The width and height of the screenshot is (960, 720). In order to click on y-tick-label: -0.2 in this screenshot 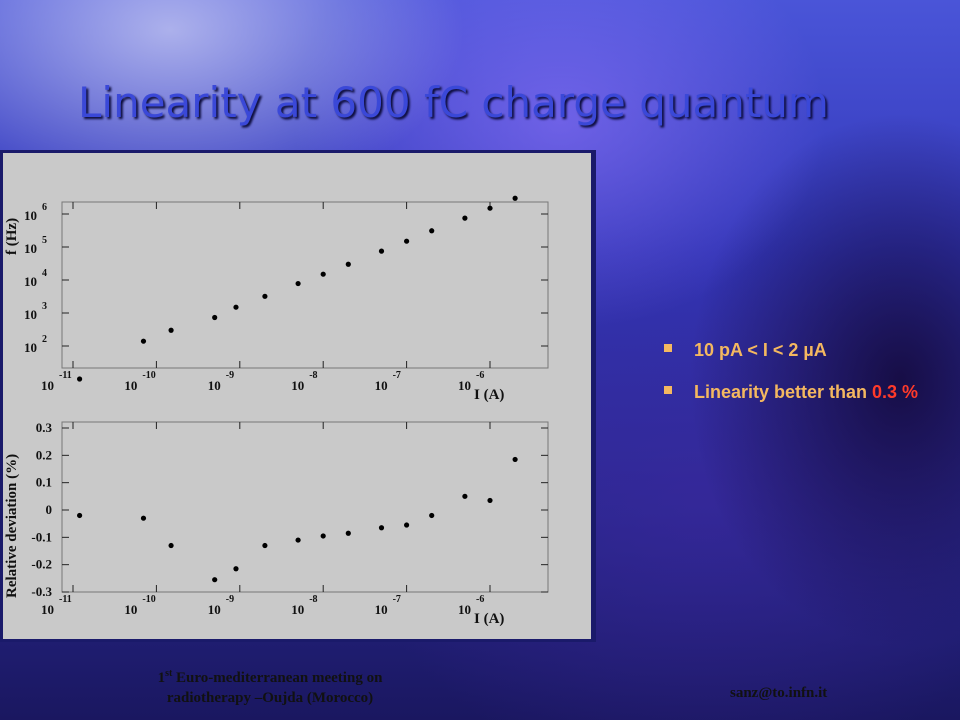, I will do `click(41, 564)`.